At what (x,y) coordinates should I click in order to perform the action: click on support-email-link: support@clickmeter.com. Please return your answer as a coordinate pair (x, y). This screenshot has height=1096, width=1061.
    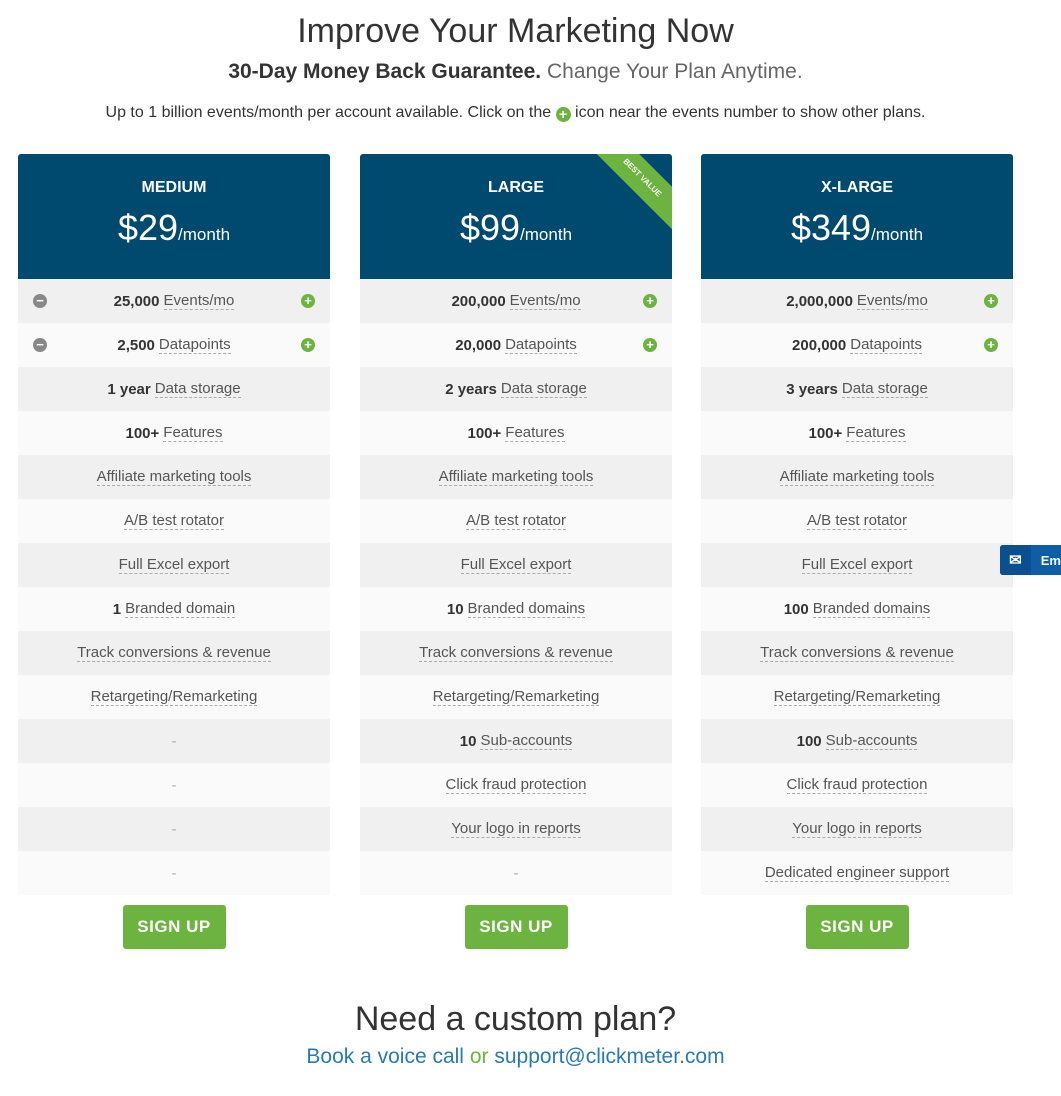
    Looking at the image, I should click on (609, 1056).